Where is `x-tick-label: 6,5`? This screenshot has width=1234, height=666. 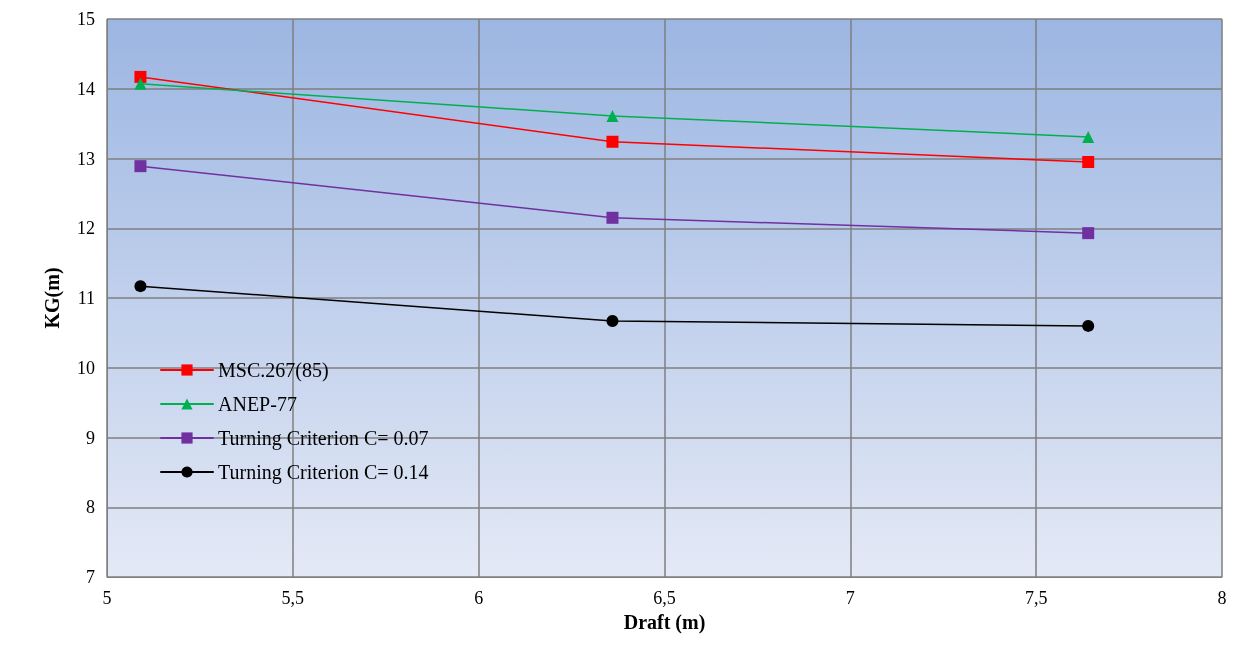 x-tick-label: 6,5 is located at coordinates (664, 598).